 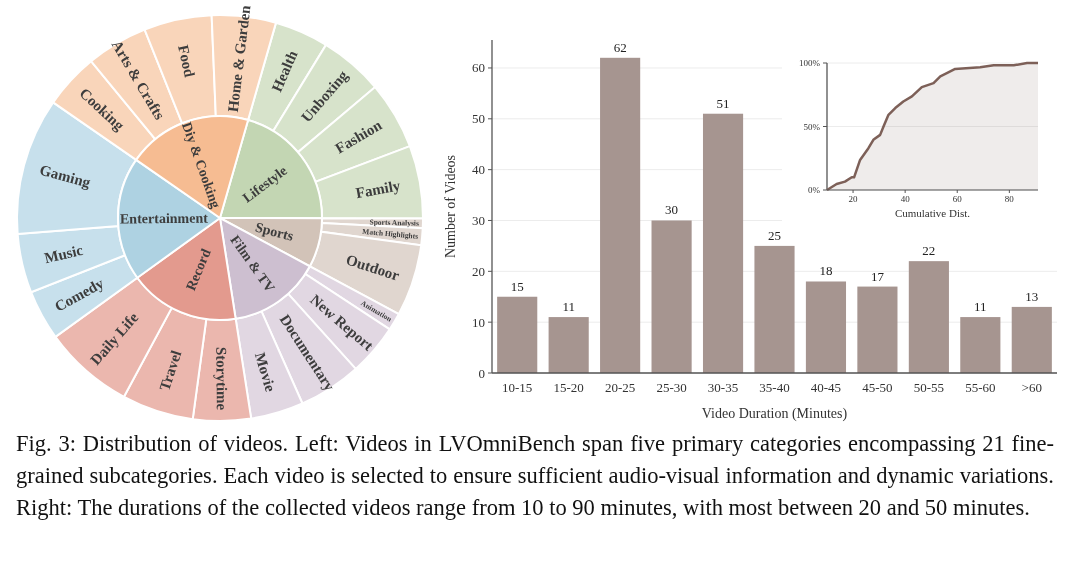 I want to click on x-tick-label: 60, so click(x=957, y=199).